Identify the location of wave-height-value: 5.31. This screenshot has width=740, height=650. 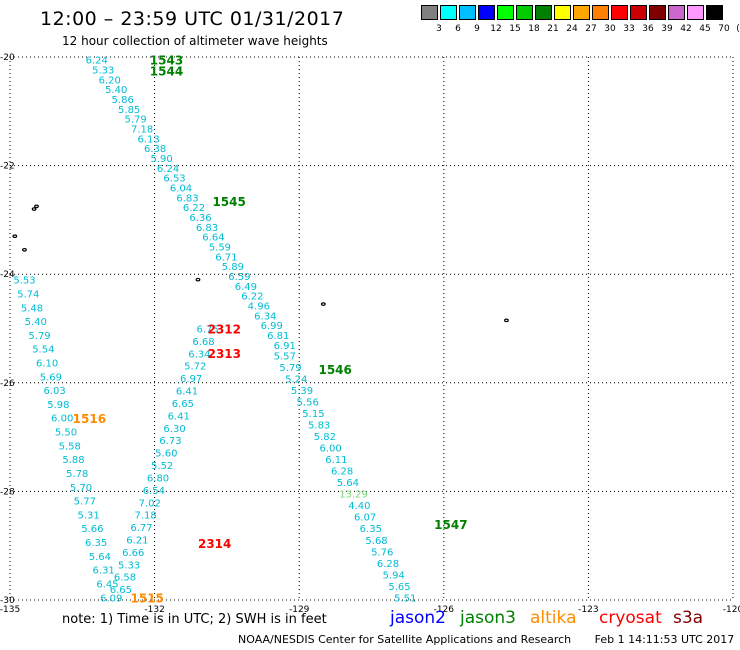
(88, 515).